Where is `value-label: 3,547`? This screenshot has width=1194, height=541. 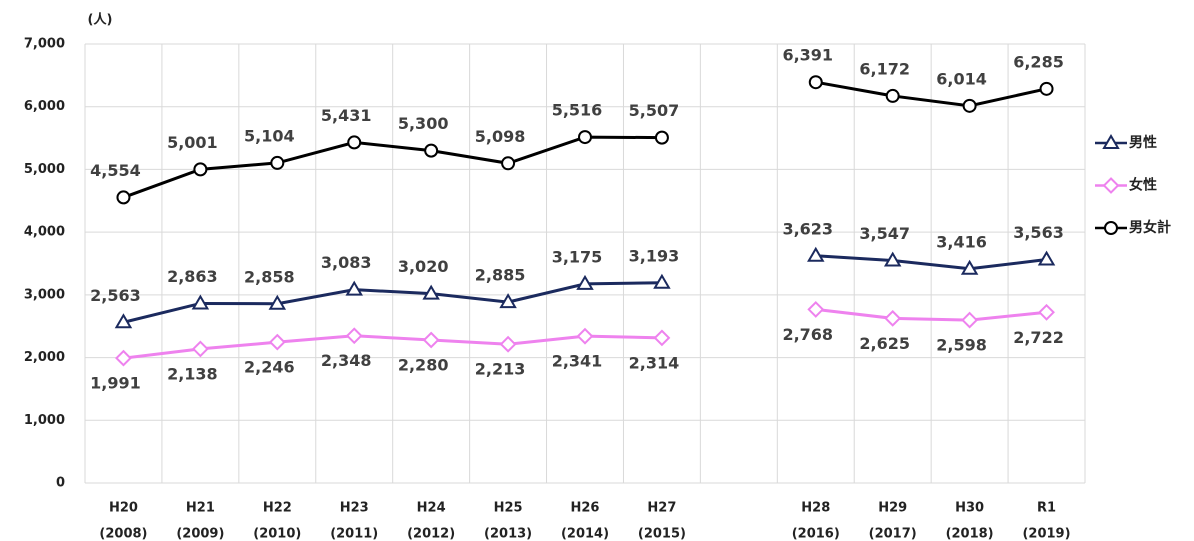 value-label: 3,547 is located at coordinates (884, 233).